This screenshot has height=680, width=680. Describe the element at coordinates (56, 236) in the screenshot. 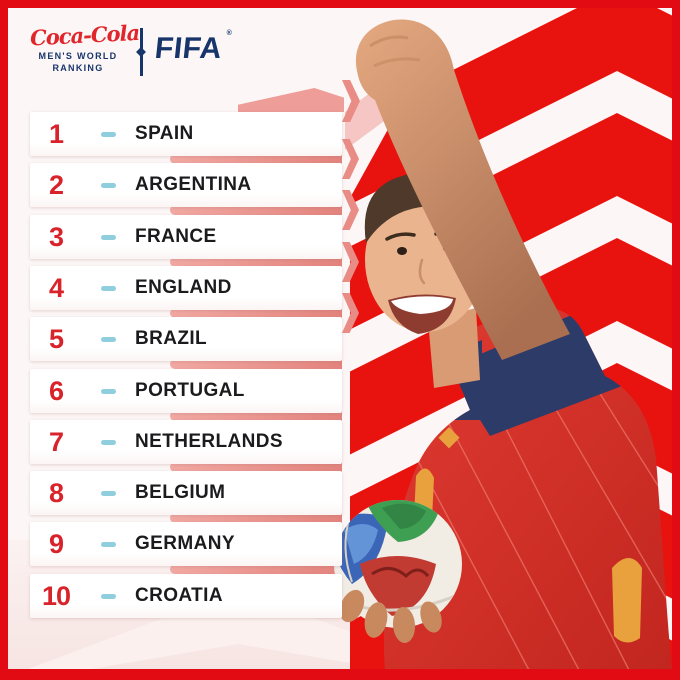

I see `rank-number: 3` at that location.